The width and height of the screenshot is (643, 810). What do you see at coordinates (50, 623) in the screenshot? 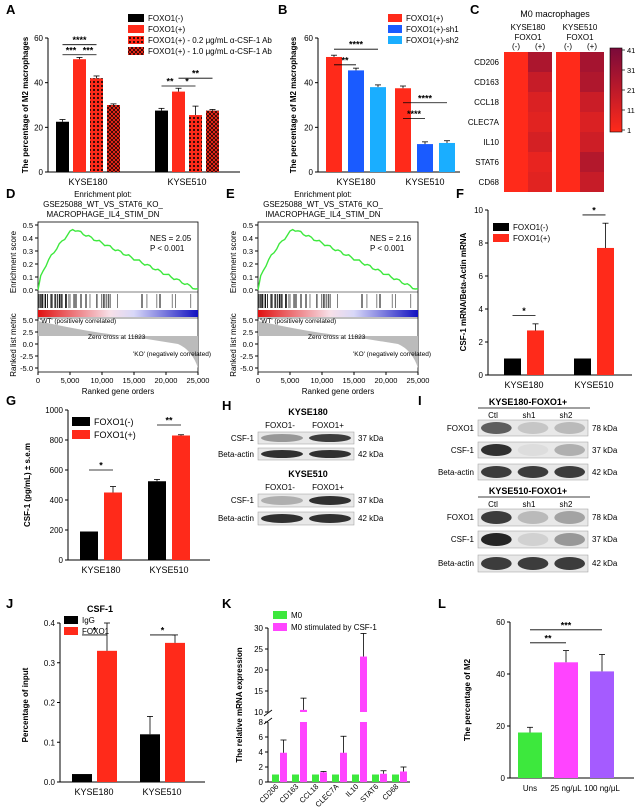
I see `y-tick-label: 0.4` at bounding box center [50, 623].